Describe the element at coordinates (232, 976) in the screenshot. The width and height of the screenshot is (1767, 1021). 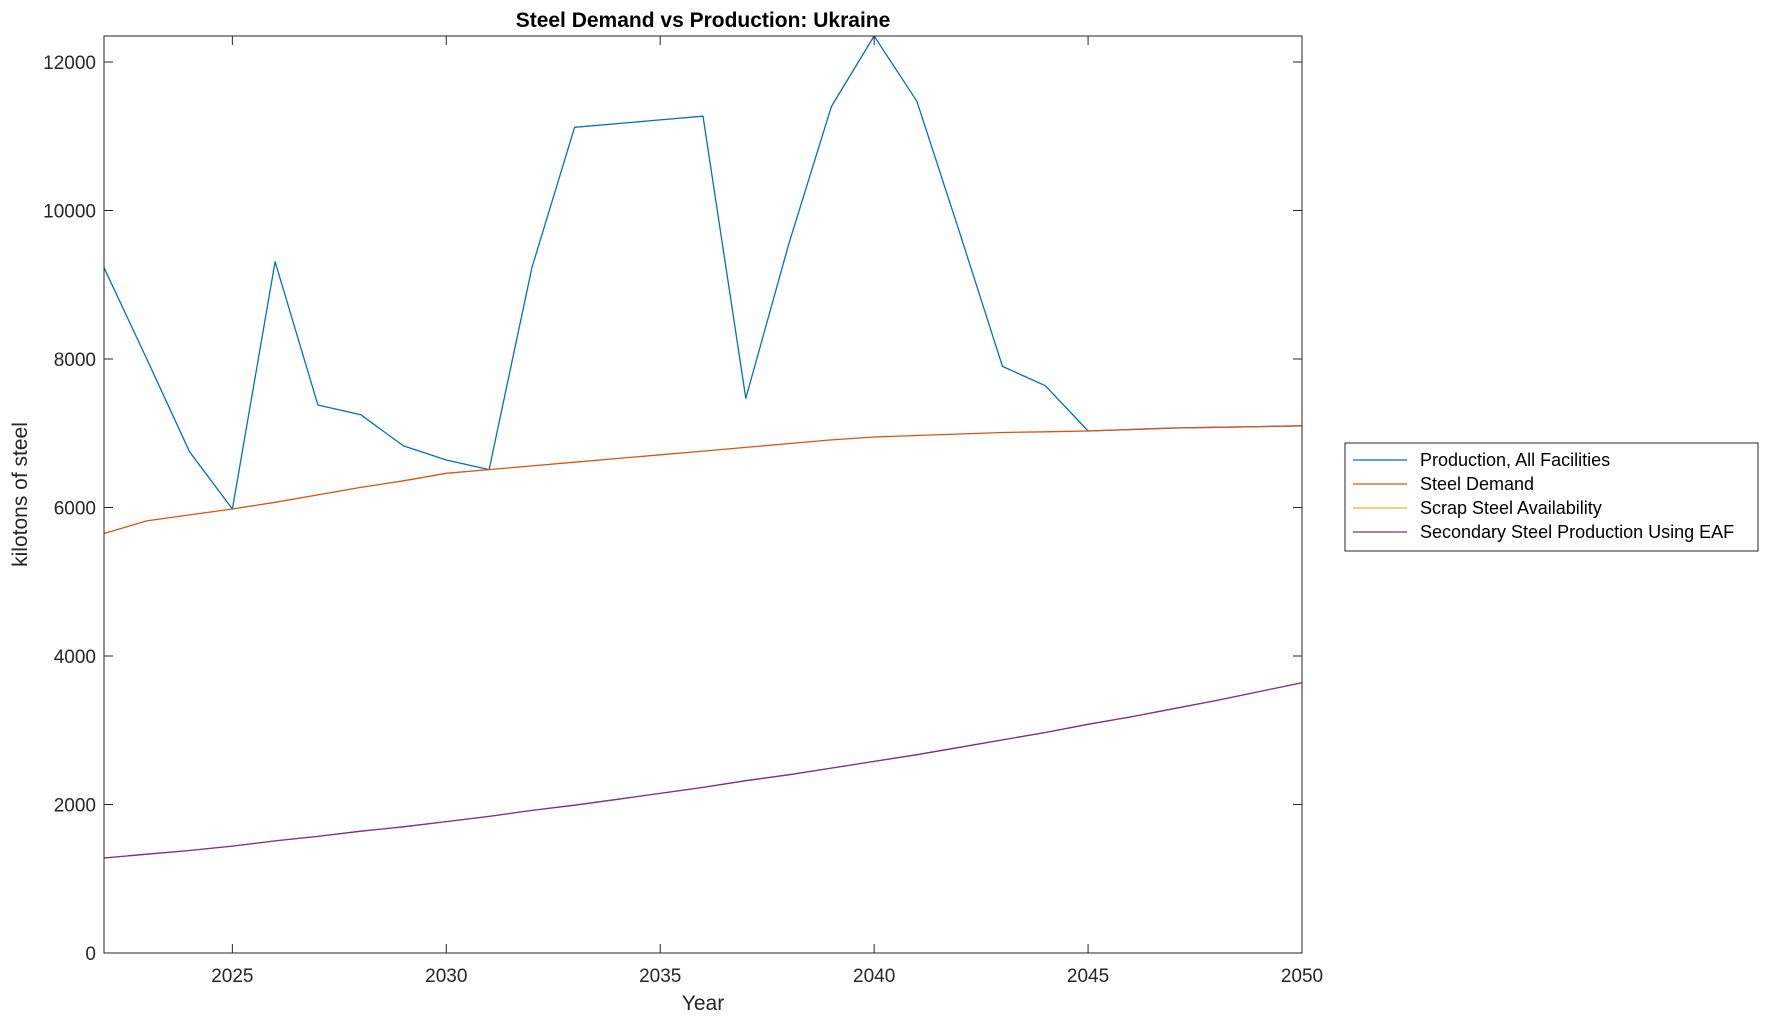
I see `x-tick-label: 2025` at that location.